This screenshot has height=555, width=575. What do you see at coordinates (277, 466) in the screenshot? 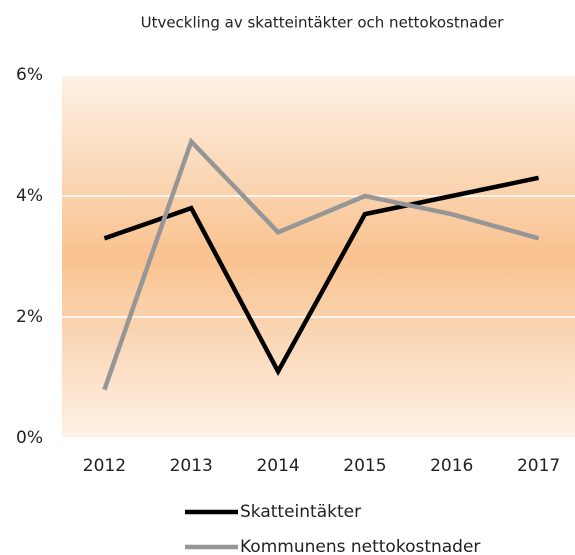
I see `x-tick-label: 2014` at bounding box center [277, 466].